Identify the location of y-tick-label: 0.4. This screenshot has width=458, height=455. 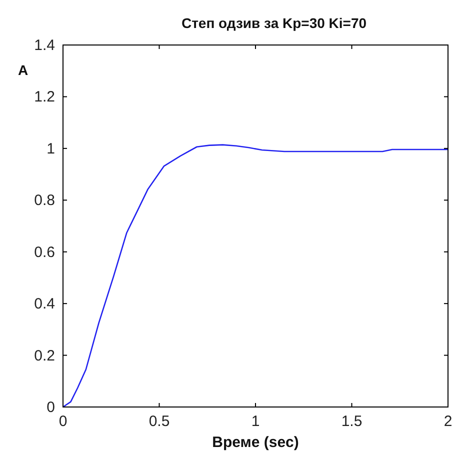
(44, 304).